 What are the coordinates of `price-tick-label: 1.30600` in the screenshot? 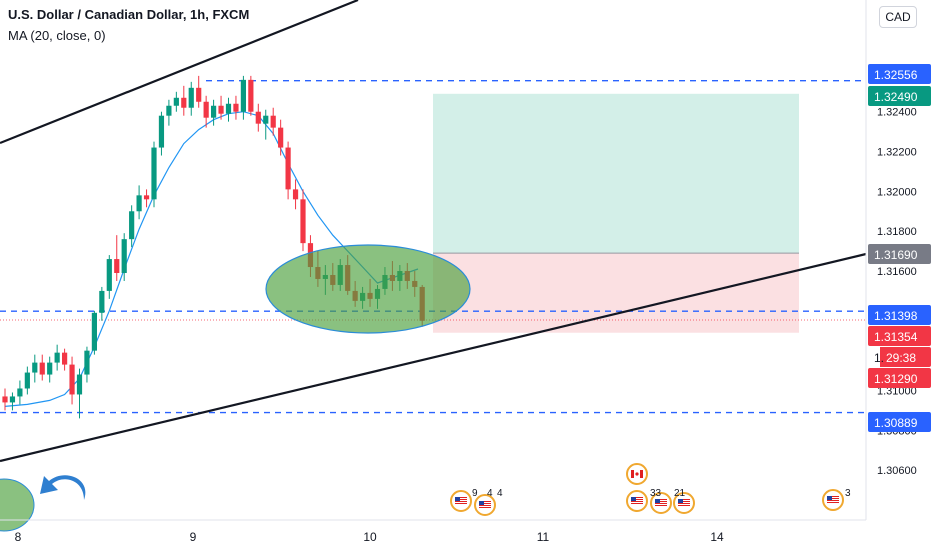 It's located at (897, 471).